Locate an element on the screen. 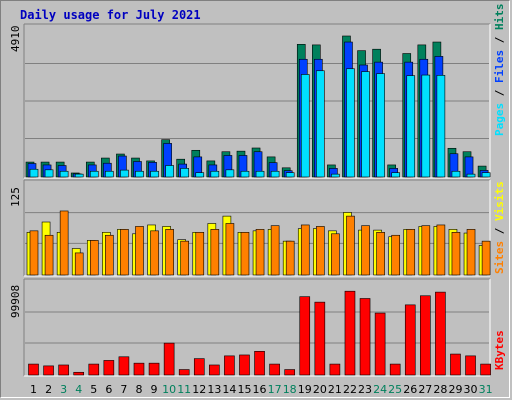 The image size is (512, 400). x-tick-label-day-4: 4 is located at coordinates (78, 389).